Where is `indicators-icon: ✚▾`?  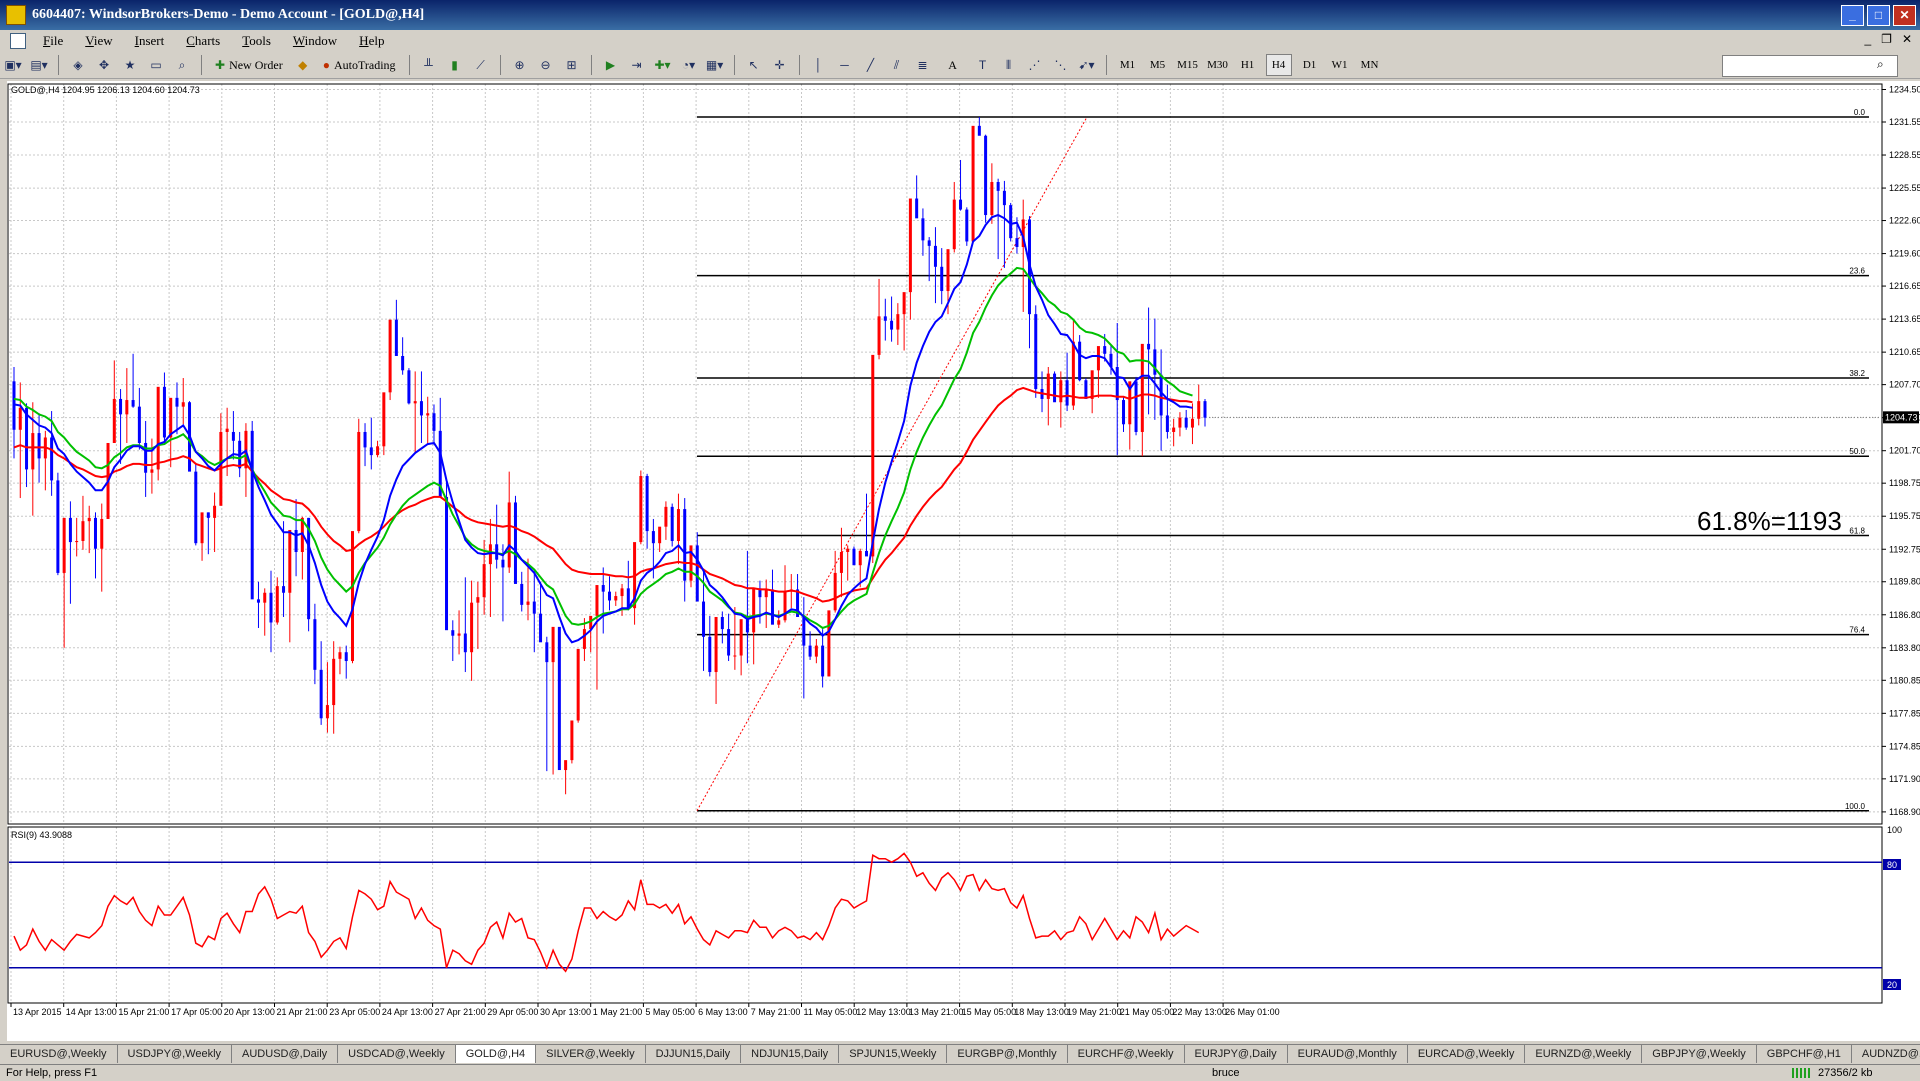
indicators-icon: ✚▾ is located at coordinates (662, 65).